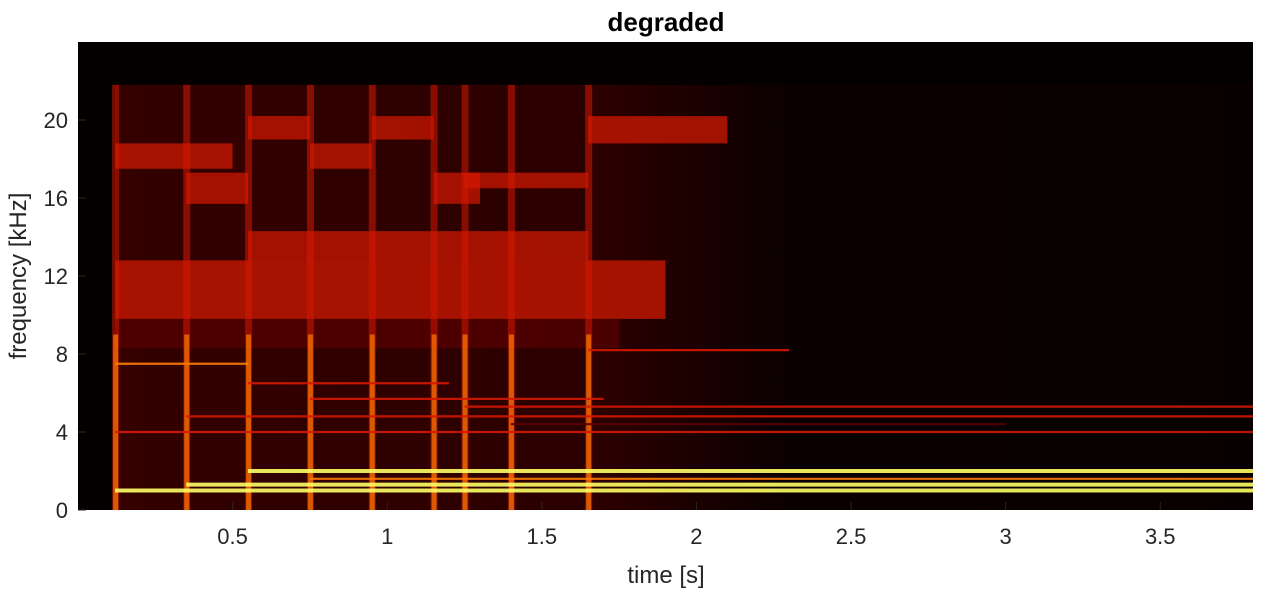 Image resolution: width=1280 pixels, height=600 pixels. I want to click on y-tick-label: 0, so click(62, 510).